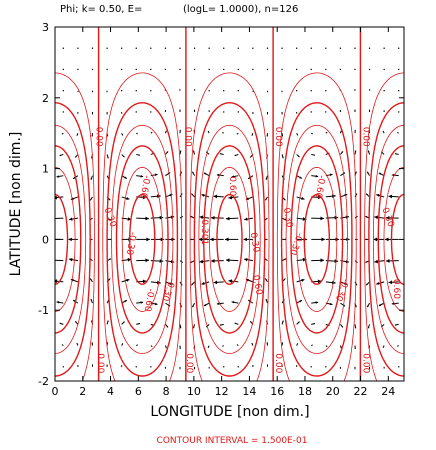  Describe the element at coordinates (365, 137) in the screenshot. I see `contour-label-15: 0.00` at that location.